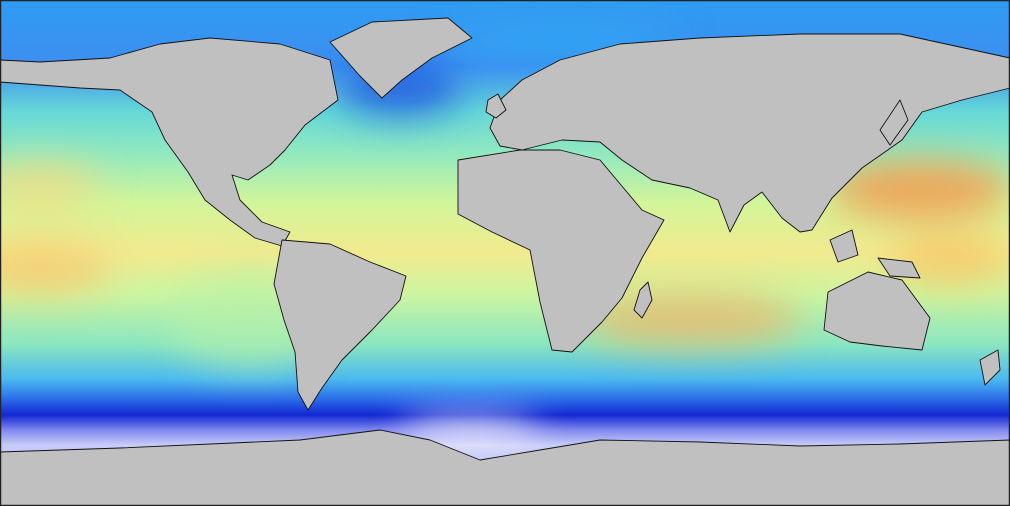  What do you see at coordinates (877, 311) in the screenshot?
I see `australia` at bounding box center [877, 311].